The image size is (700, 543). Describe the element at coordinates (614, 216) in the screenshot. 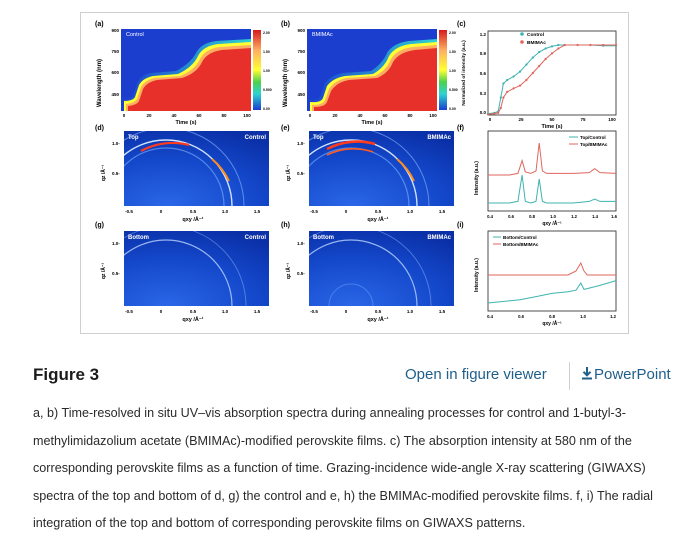

I see `panel-f-xtick: 1.6` at that location.